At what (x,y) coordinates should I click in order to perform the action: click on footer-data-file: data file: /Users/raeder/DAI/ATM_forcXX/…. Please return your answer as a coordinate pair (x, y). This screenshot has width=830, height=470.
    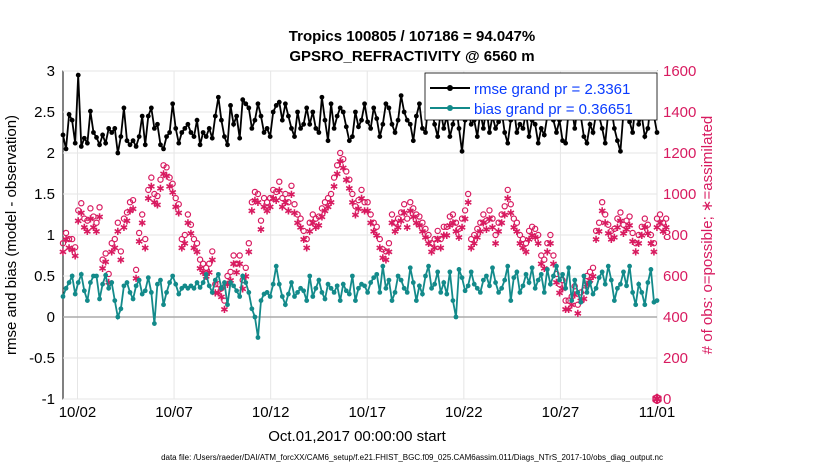
    Looking at the image, I should click on (412, 457).